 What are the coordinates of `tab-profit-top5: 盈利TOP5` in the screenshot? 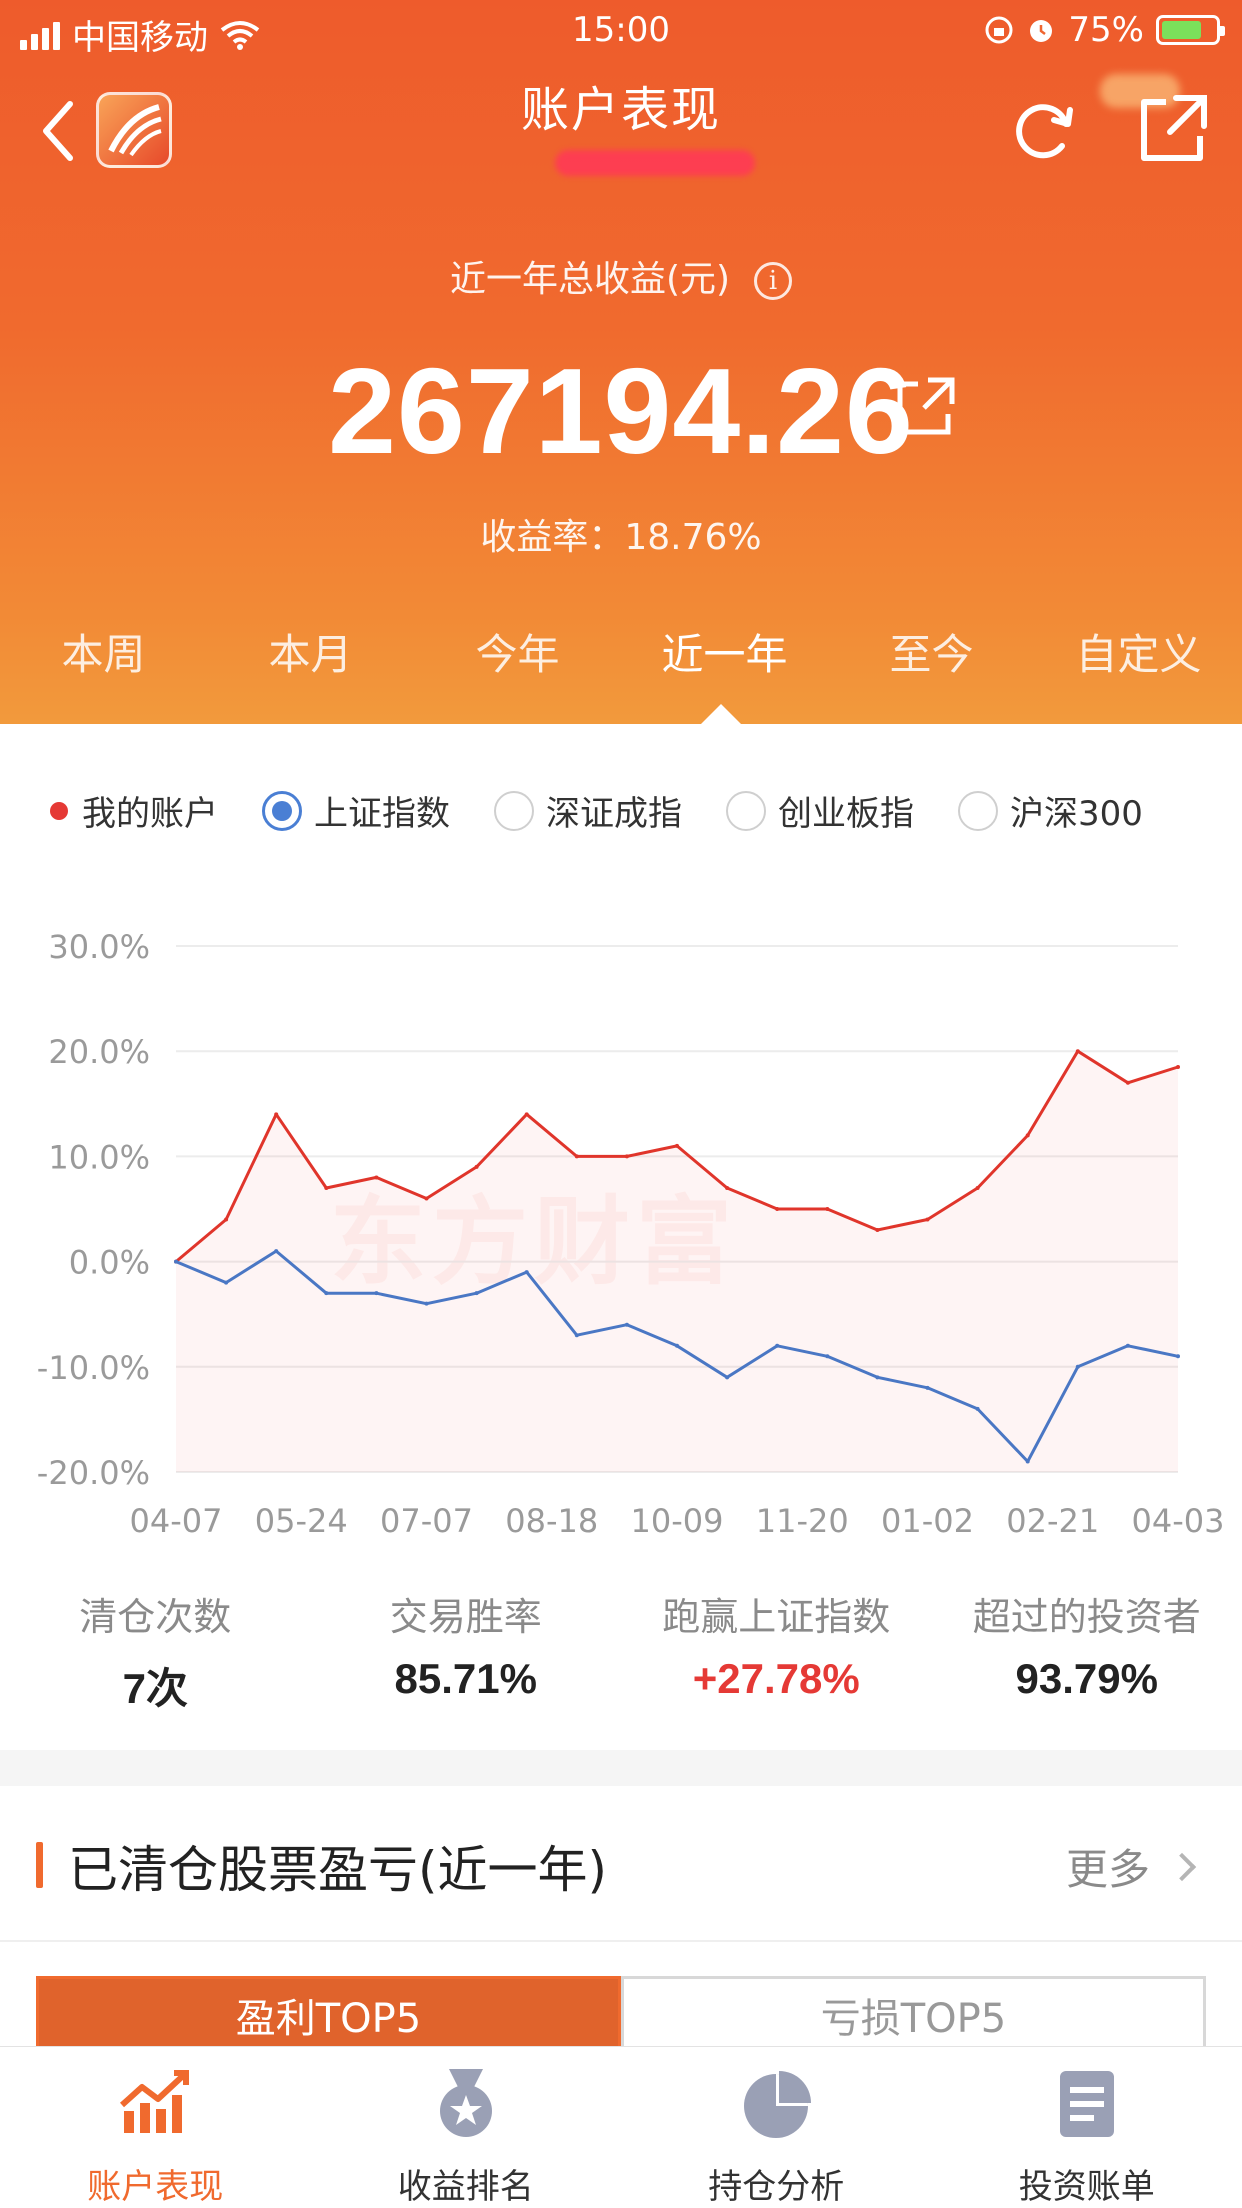 It's located at (328, 2016).